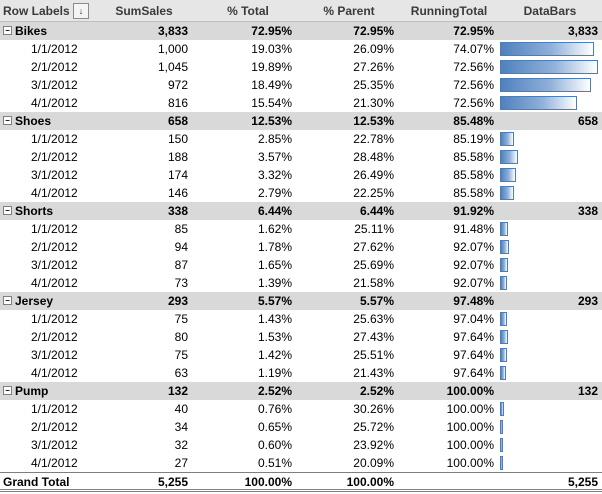  What do you see at coordinates (274, 211) in the screenshot?
I see `group-pct-total: 6.44%` at bounding box center [274, 211].